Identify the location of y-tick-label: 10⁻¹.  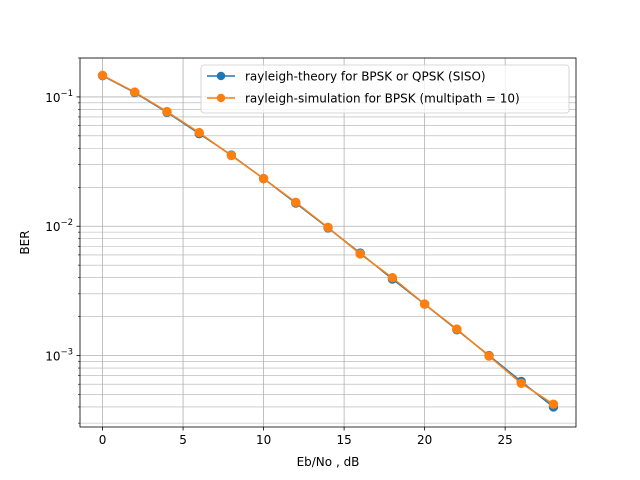
(59, 97).